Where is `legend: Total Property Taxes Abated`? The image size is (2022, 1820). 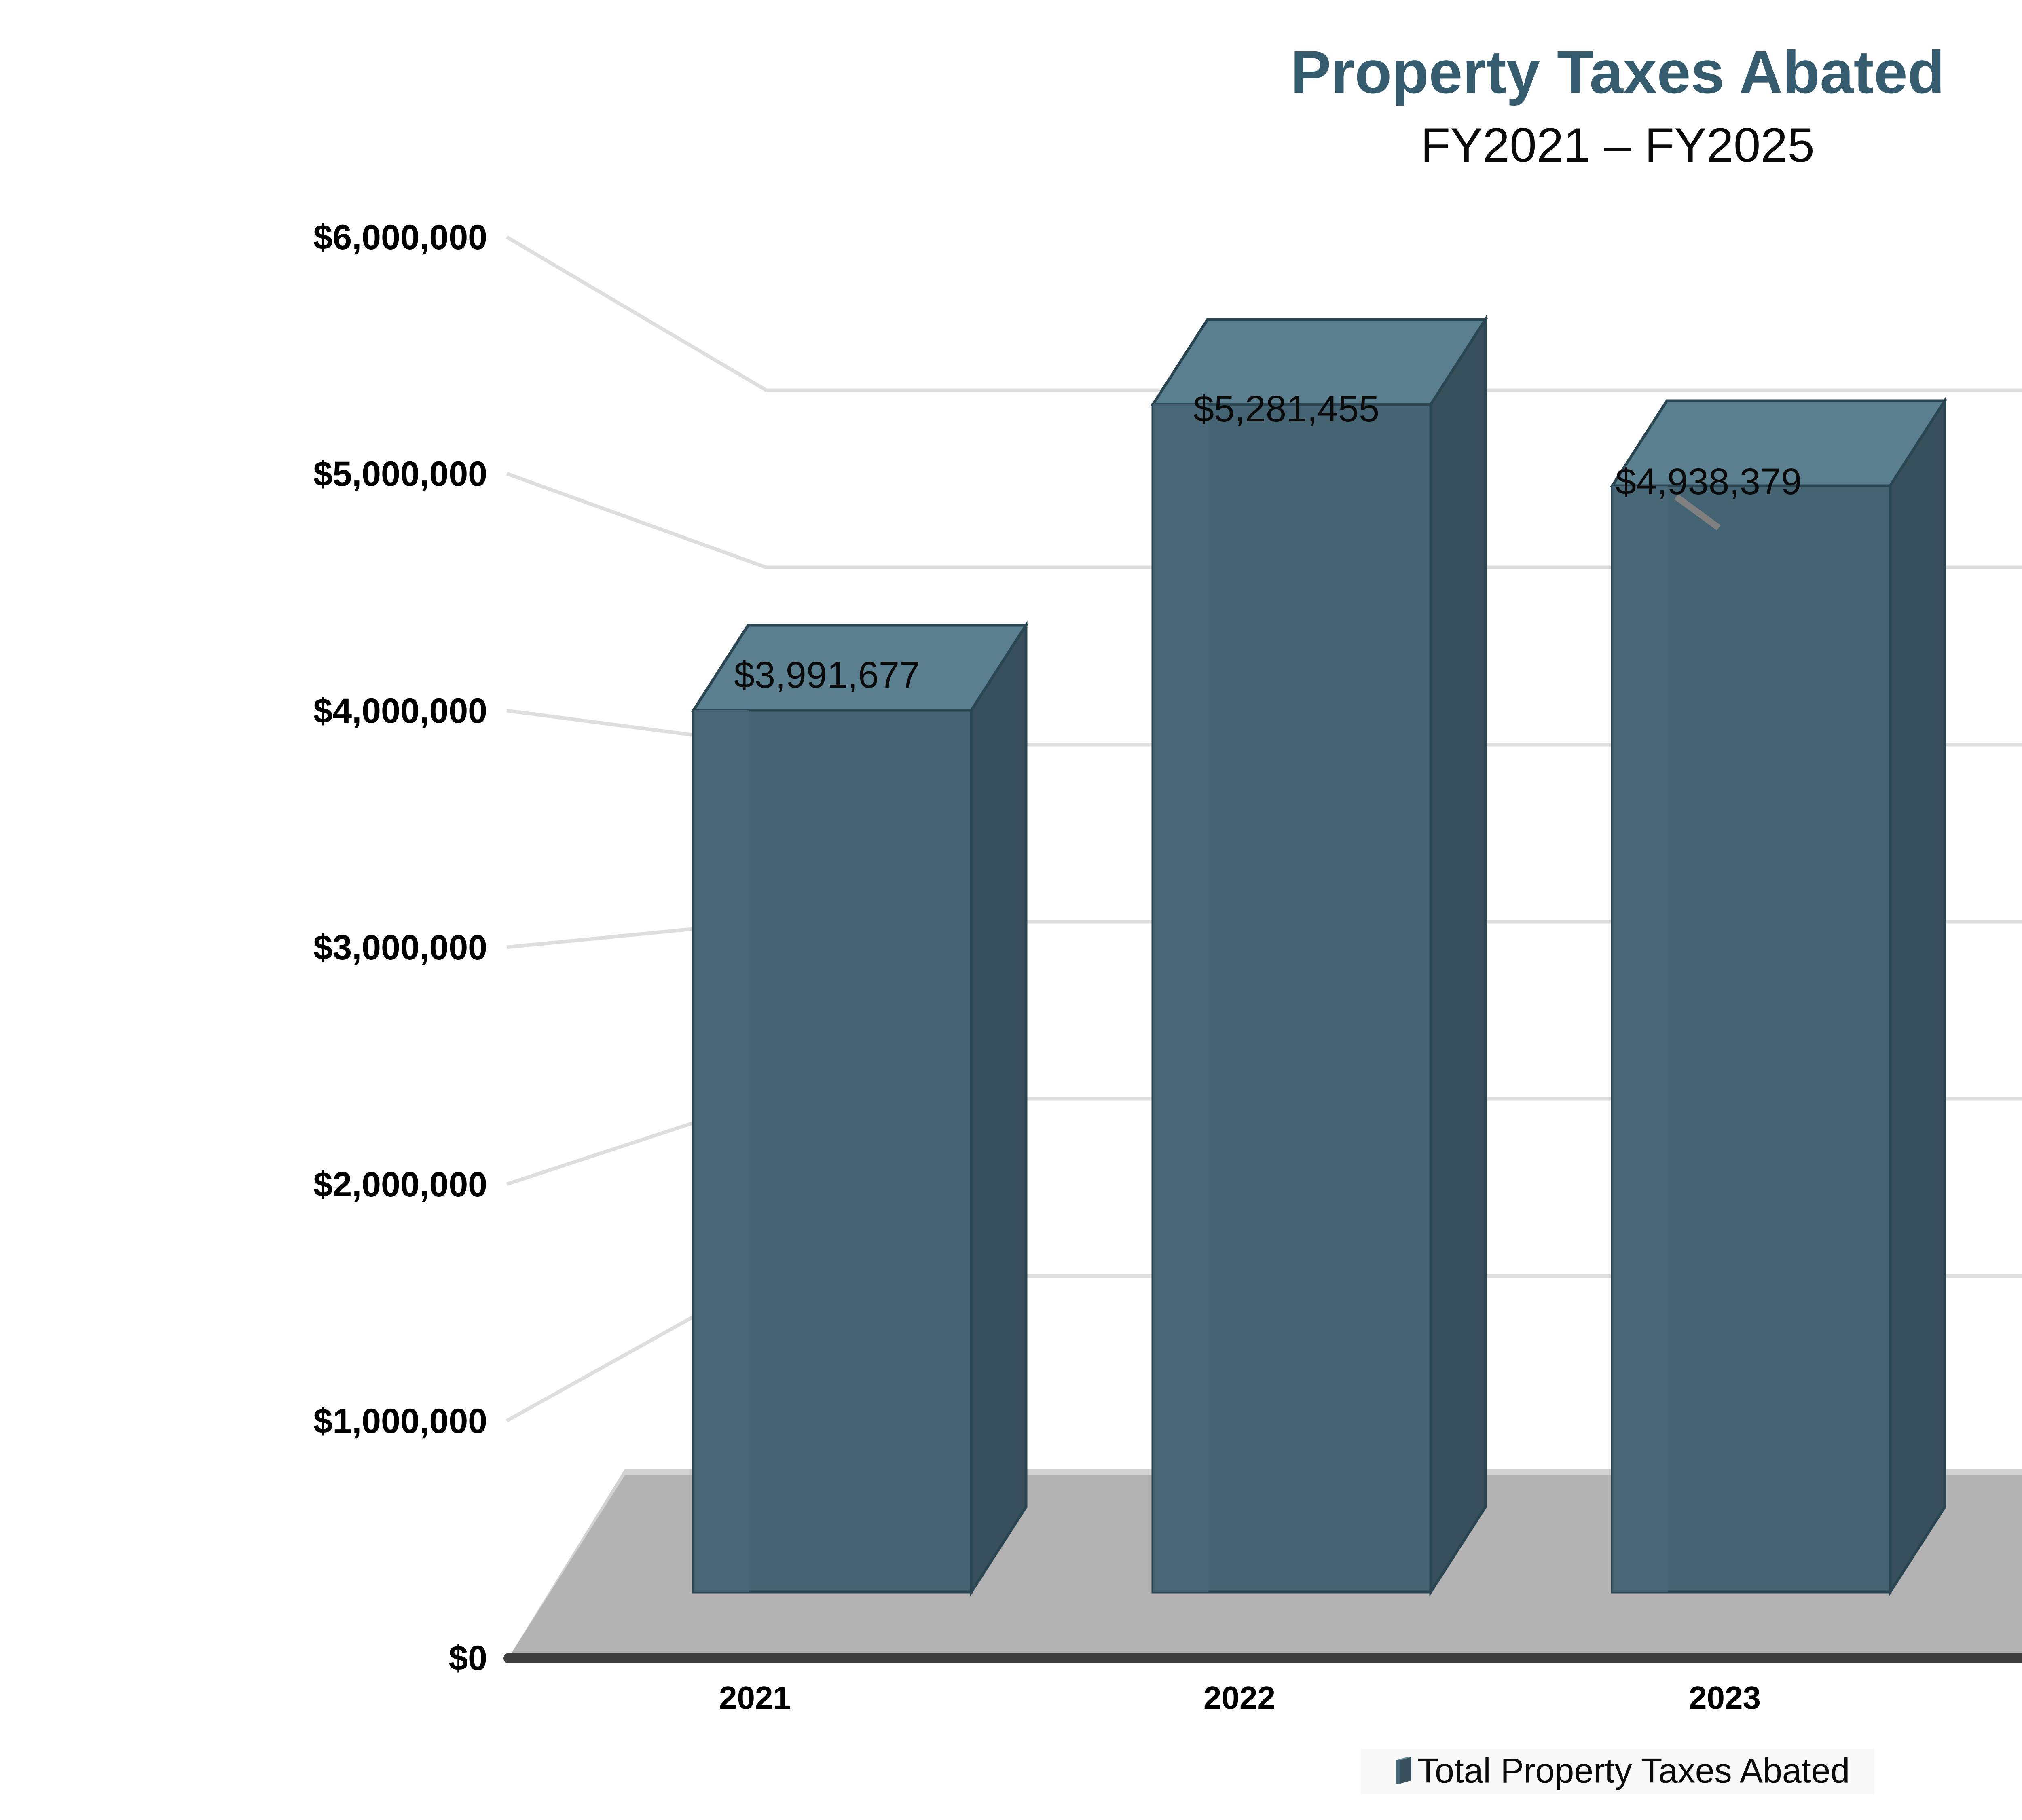
legend: Total Property Taxes Abated is located at coordinates (1617, 1772).